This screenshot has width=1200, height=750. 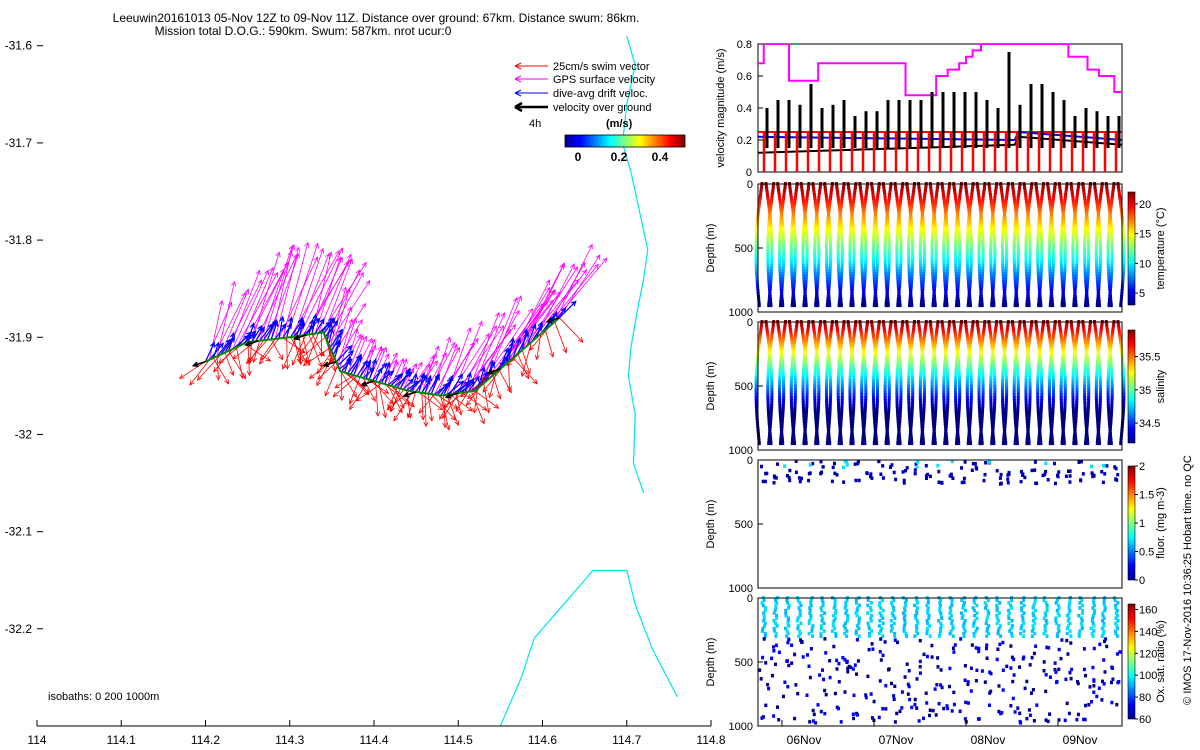 I want to click on map-y-tick-label: -31.6, so click(x=19, y=46).